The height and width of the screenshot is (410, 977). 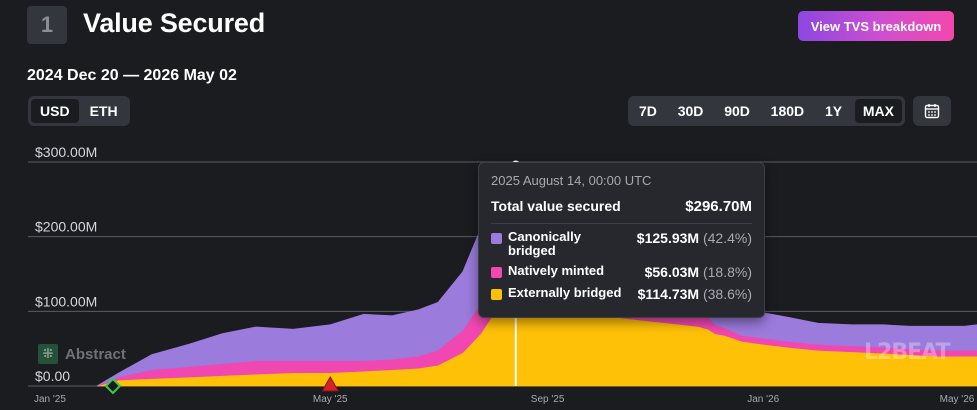 I want to click on section-number-badge: 1, so click(x=47, y=25).